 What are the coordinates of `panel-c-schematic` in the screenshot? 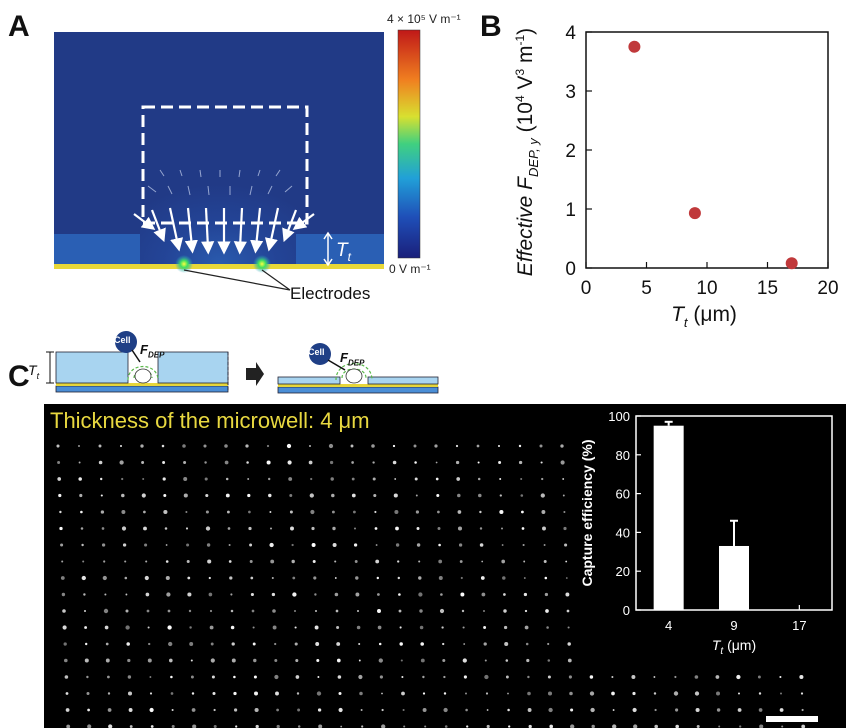 It's located at (242, 362).